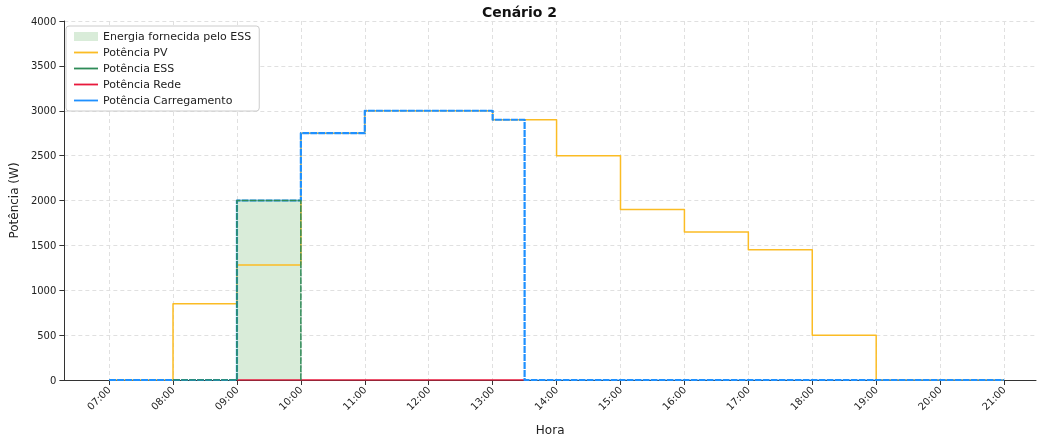  I want to click on chart-title: Cenário 2, so click(519, 12).